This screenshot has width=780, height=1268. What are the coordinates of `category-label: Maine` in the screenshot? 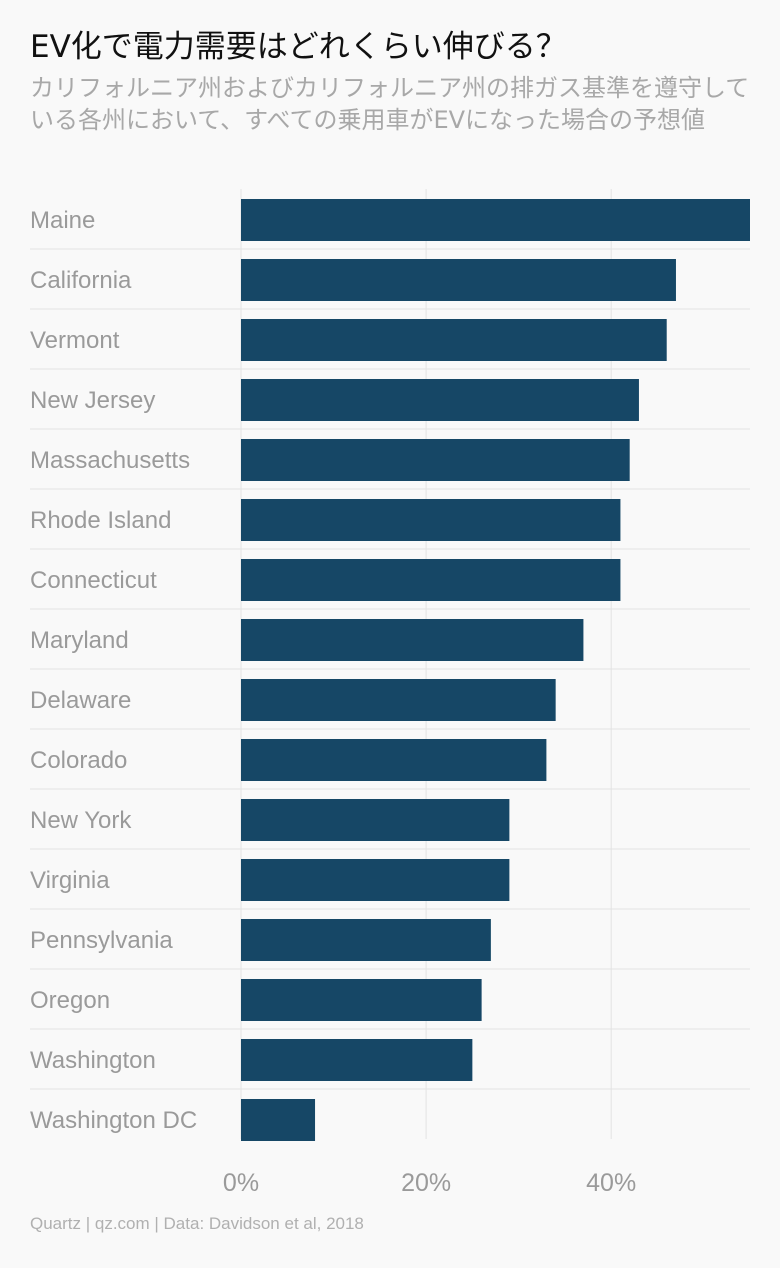 It's located at (62, 220).